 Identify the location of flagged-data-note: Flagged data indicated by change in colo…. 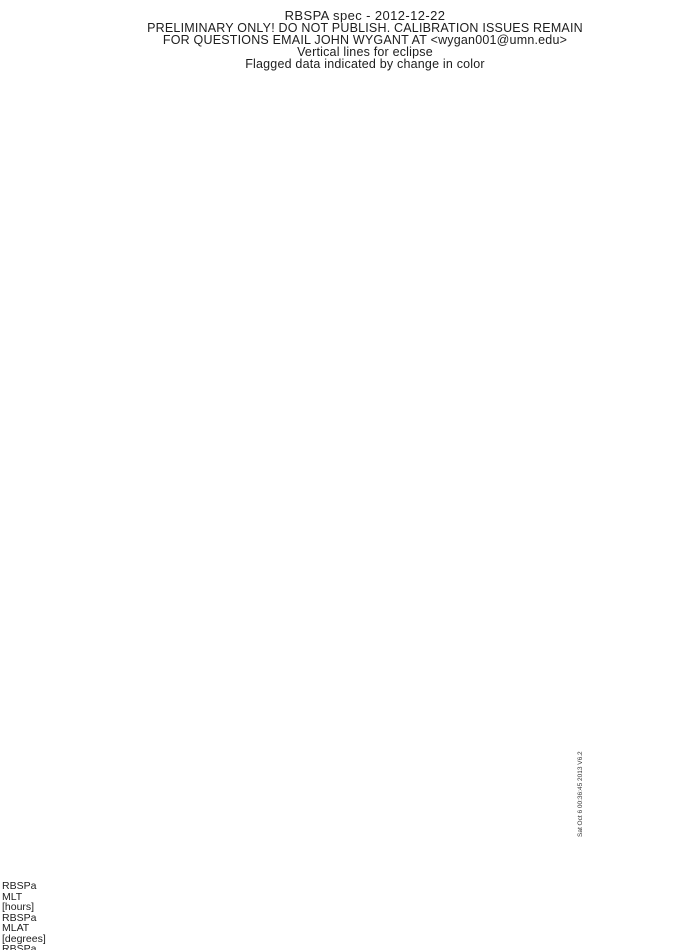
(365, 64).